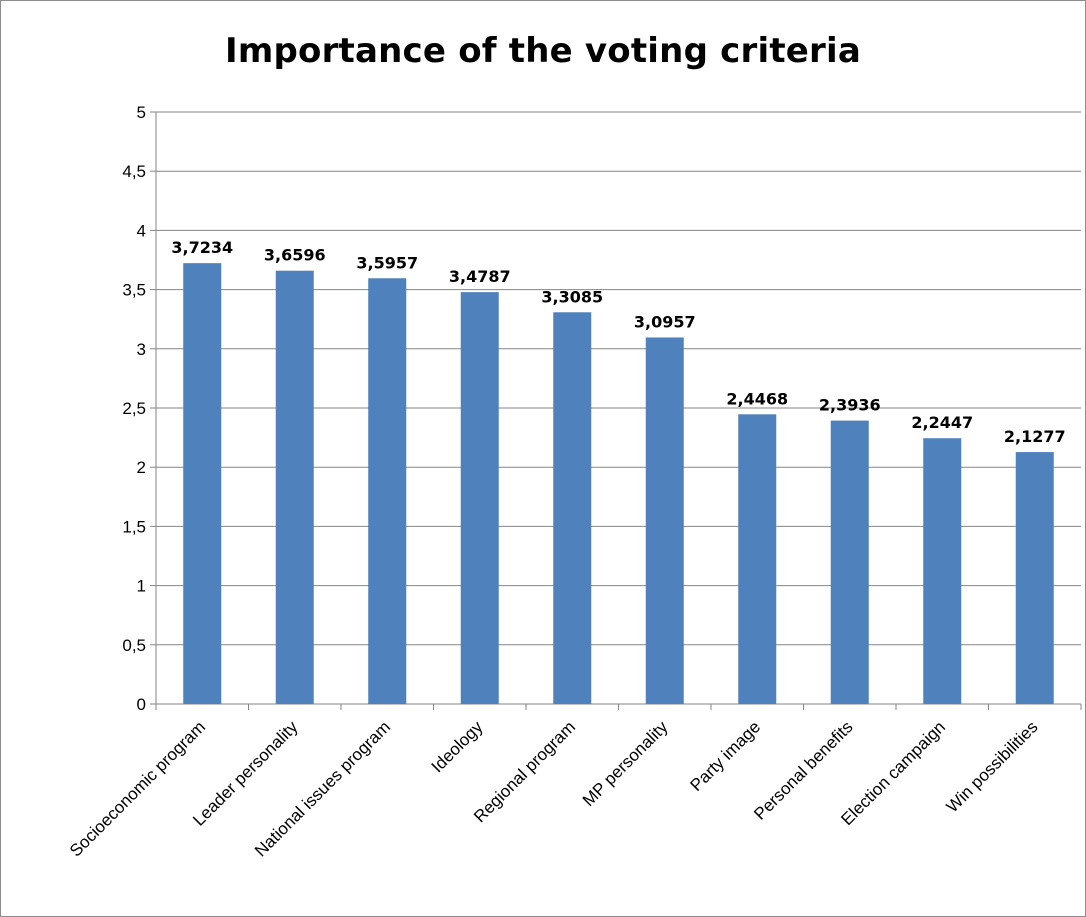 This screenshot has height=917, width=1086. I want to click on category-label-6: Party image, so click(726, 756).